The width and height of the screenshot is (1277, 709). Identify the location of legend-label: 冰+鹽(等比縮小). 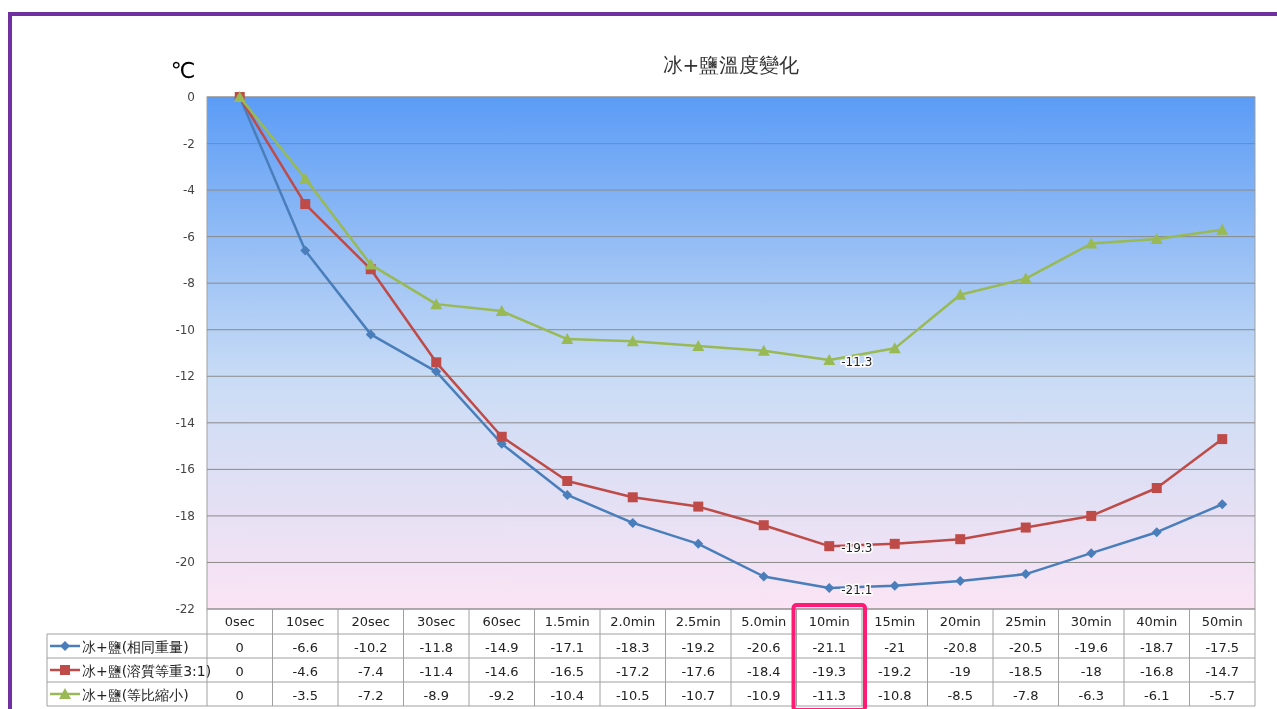
(135, 695).